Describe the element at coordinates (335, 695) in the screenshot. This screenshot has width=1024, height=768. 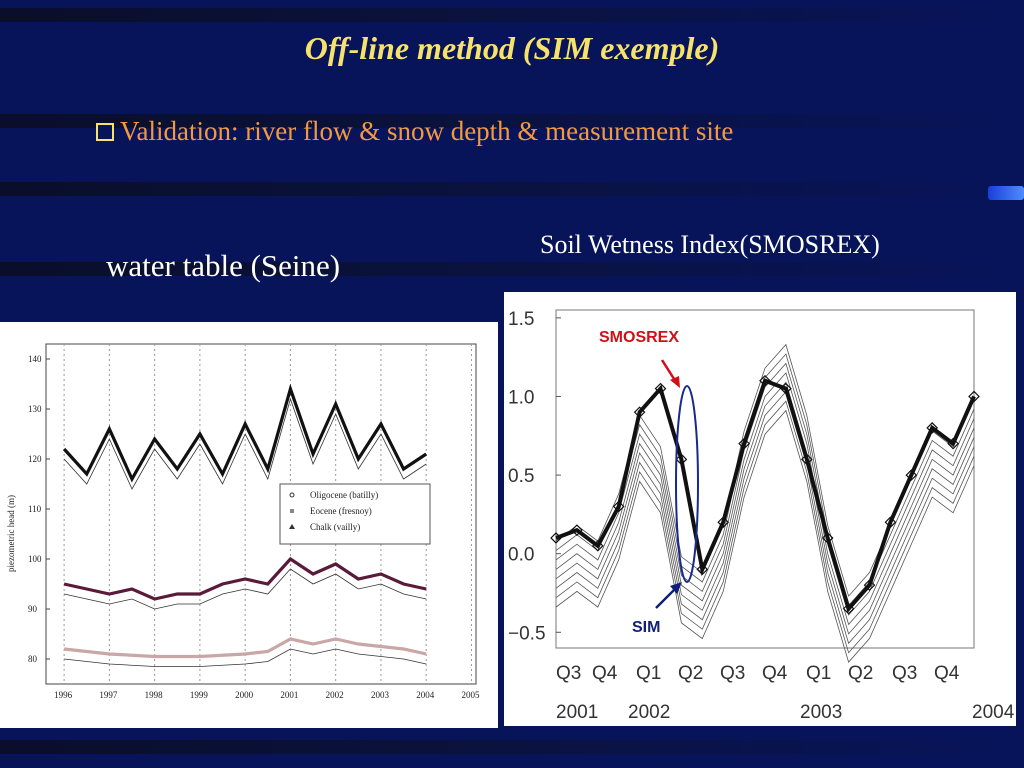
I see `x-tick-label: 2002` at that location.